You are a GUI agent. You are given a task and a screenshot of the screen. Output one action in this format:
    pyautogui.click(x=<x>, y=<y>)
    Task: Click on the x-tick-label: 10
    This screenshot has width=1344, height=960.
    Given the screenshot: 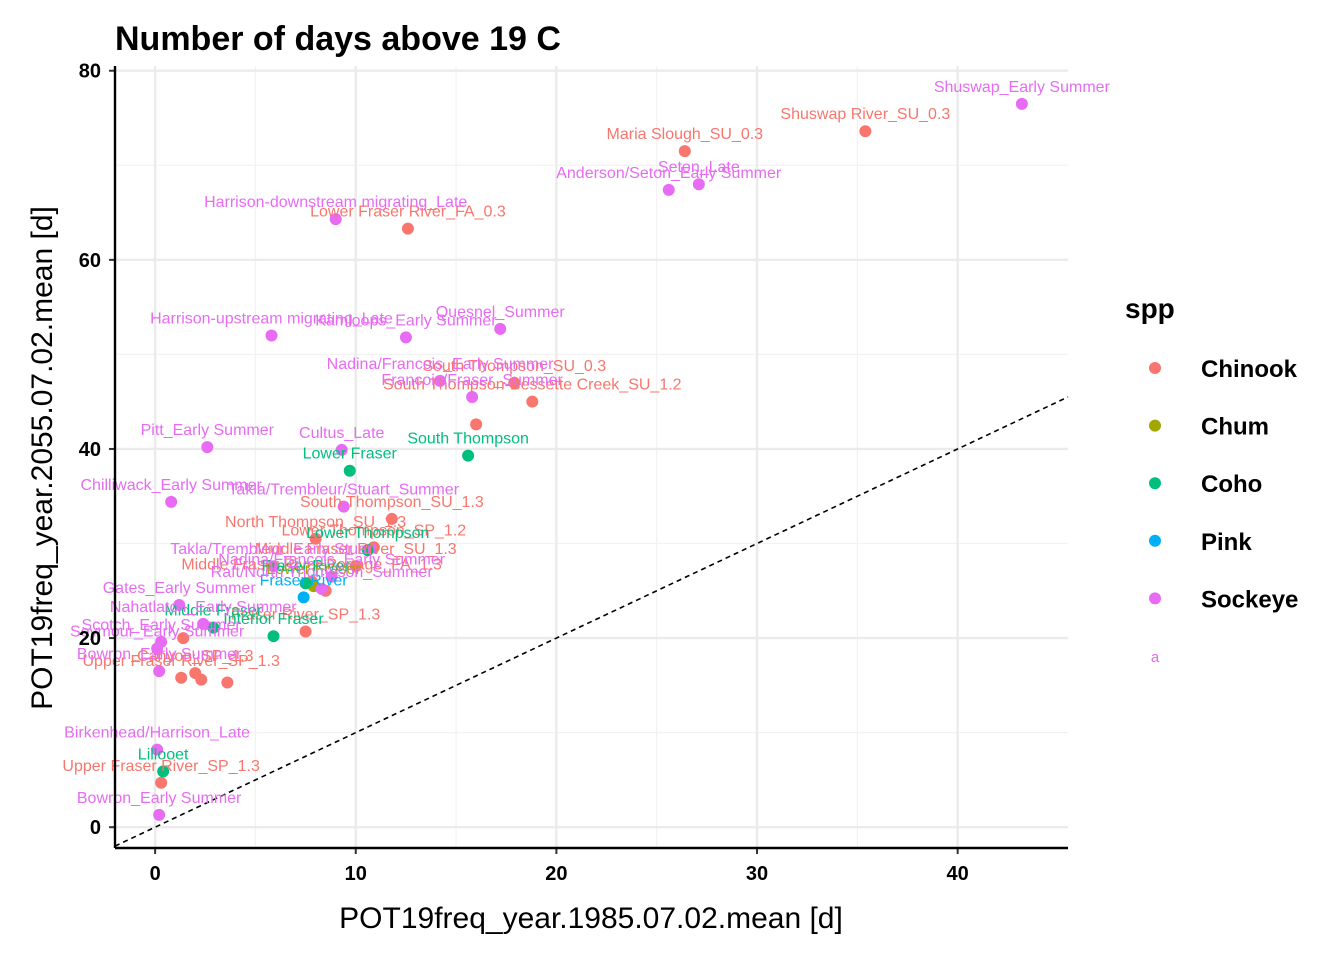 What is the action you would take?
    pyautogui.click(x=356, y=874)
    